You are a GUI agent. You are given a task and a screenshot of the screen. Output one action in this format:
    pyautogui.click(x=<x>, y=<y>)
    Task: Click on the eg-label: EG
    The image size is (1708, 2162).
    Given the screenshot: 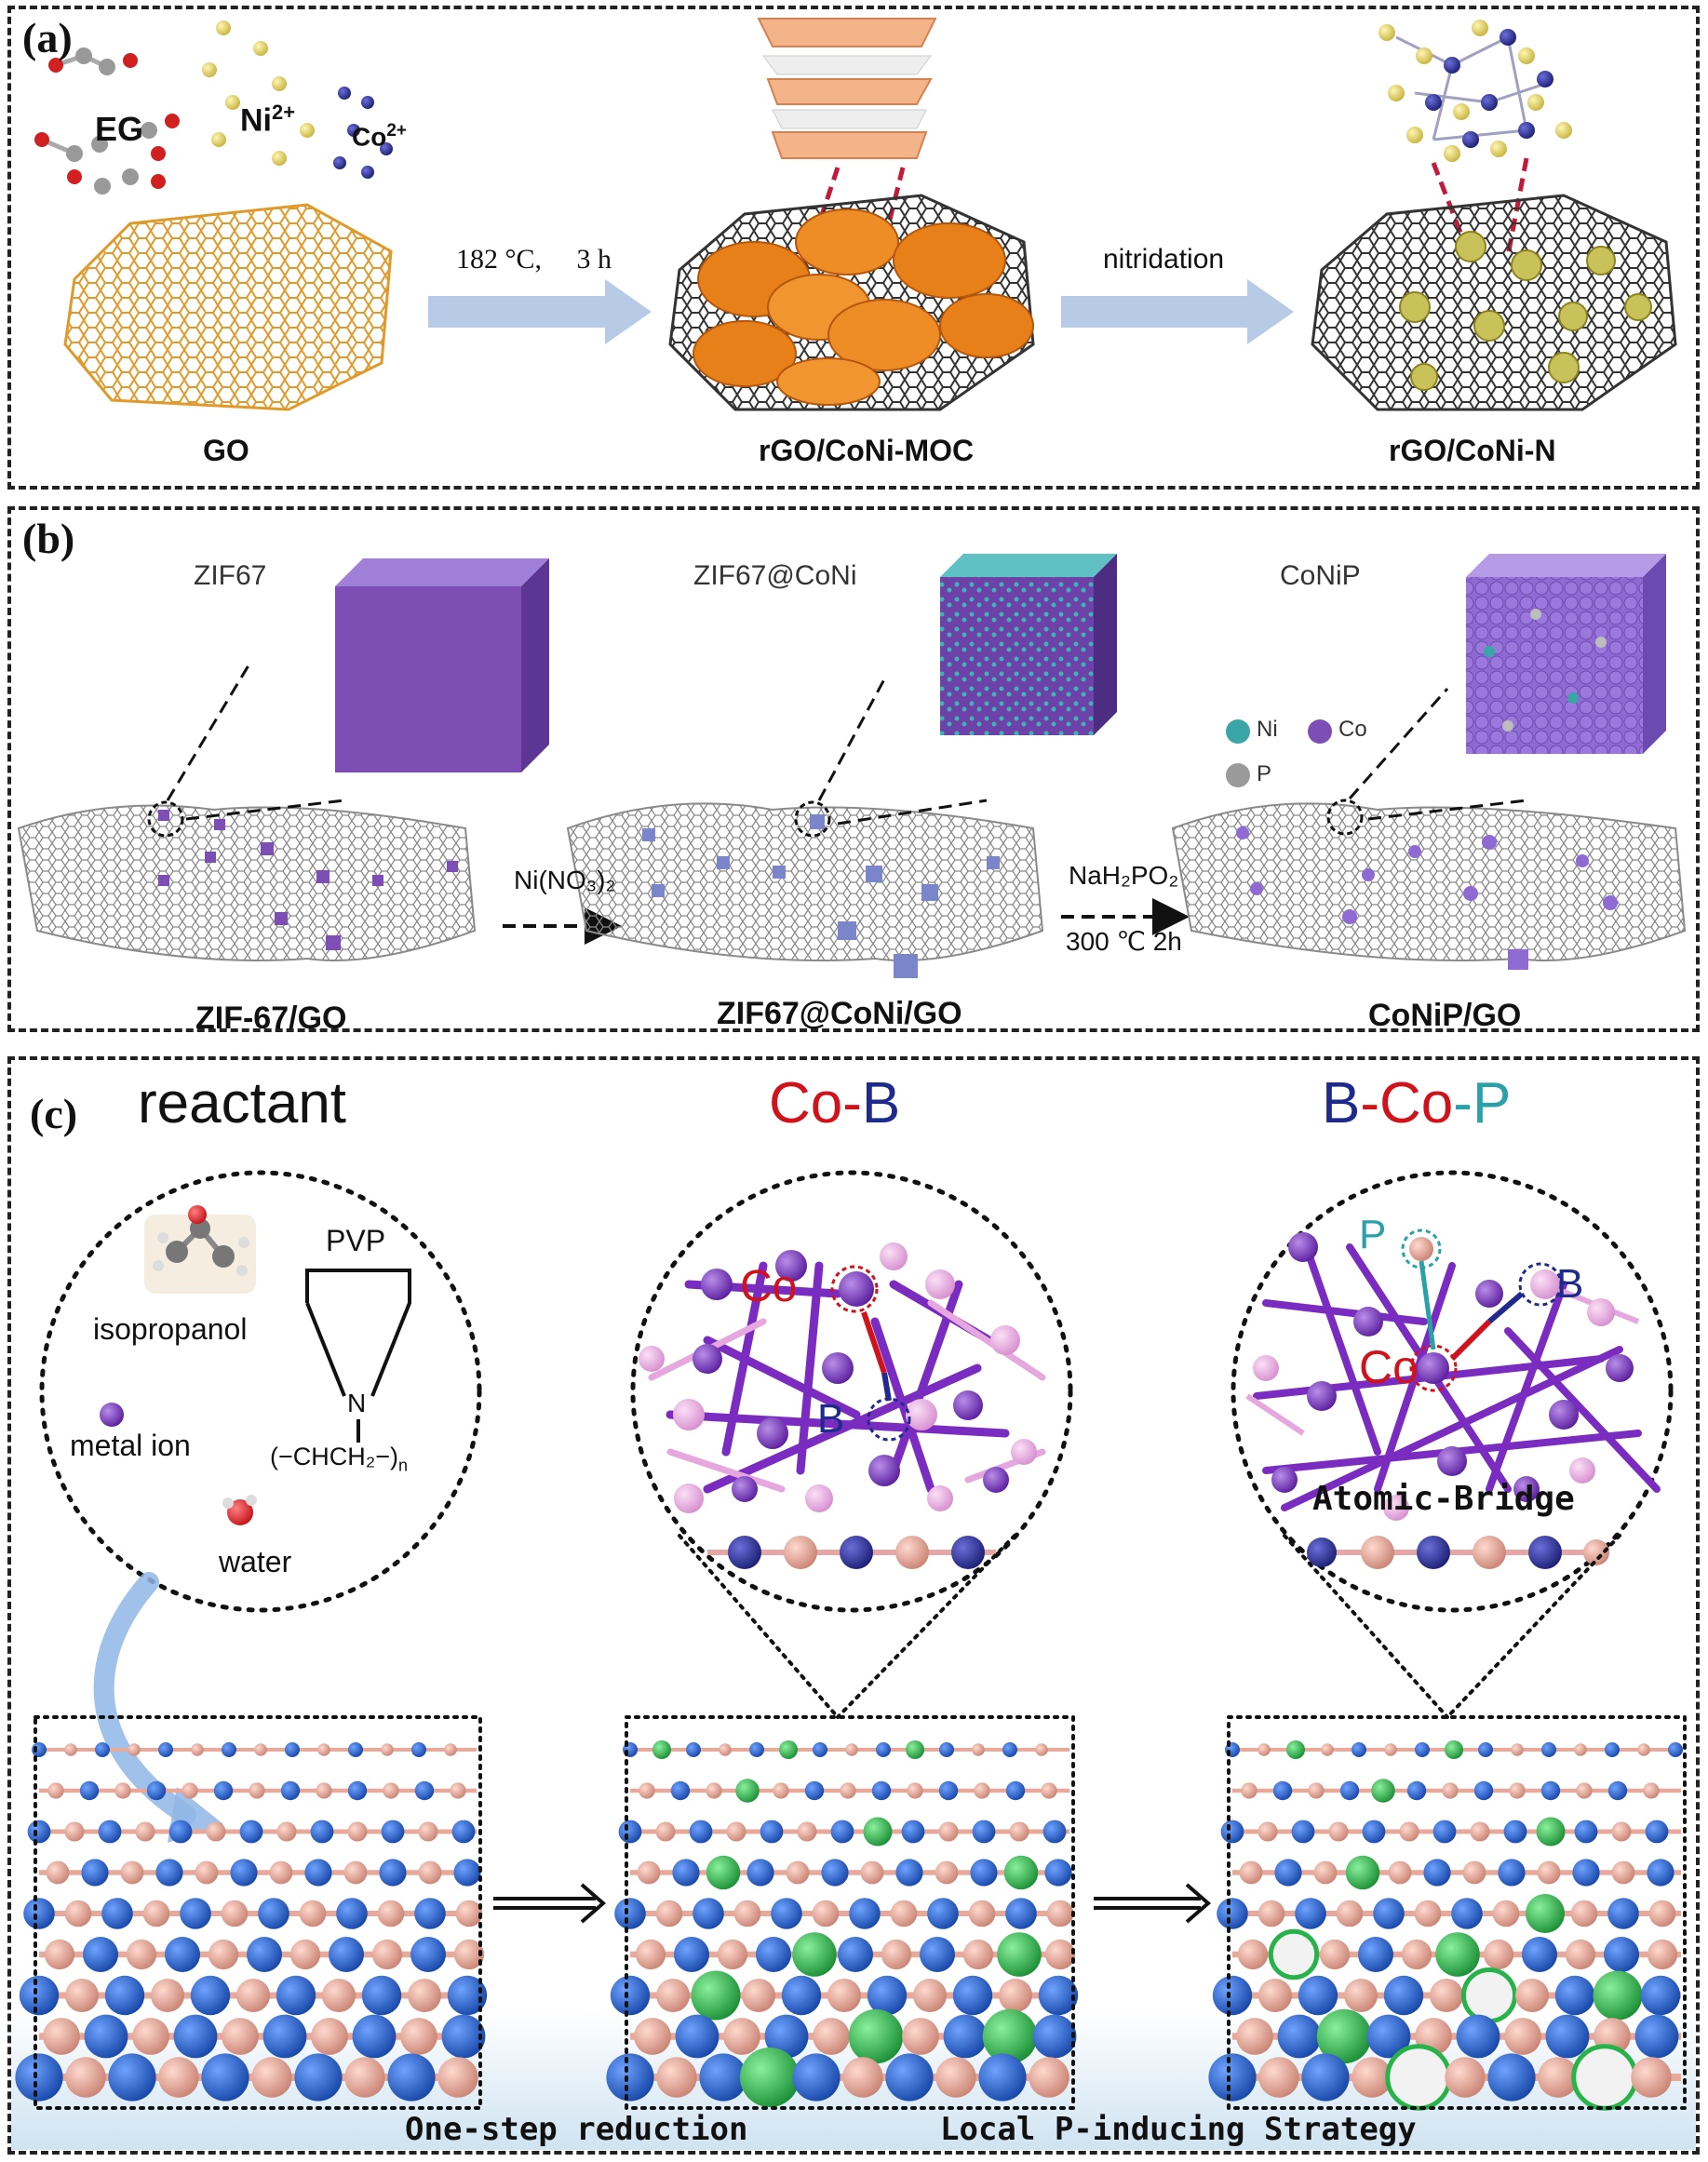 What is the action you would take?
    pyautogui.click(x=120, y=129)
    